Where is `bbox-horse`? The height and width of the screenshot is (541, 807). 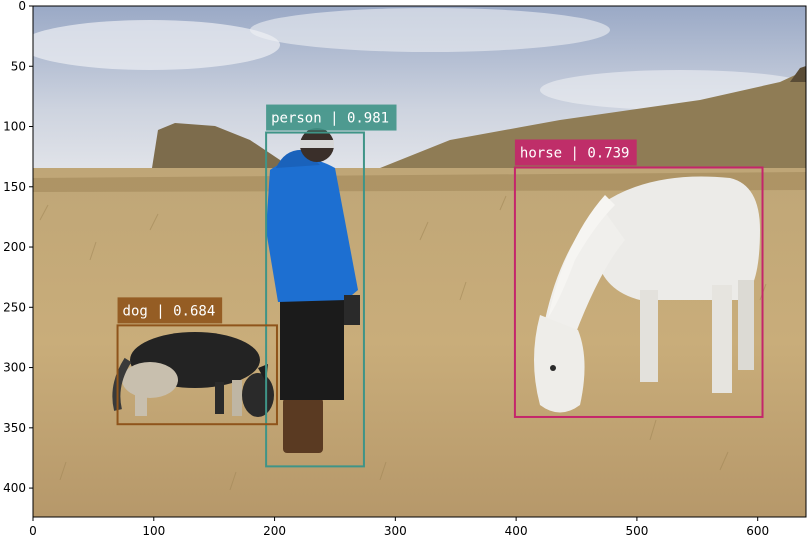
bbox-horse is located at coordinates (638, 292).